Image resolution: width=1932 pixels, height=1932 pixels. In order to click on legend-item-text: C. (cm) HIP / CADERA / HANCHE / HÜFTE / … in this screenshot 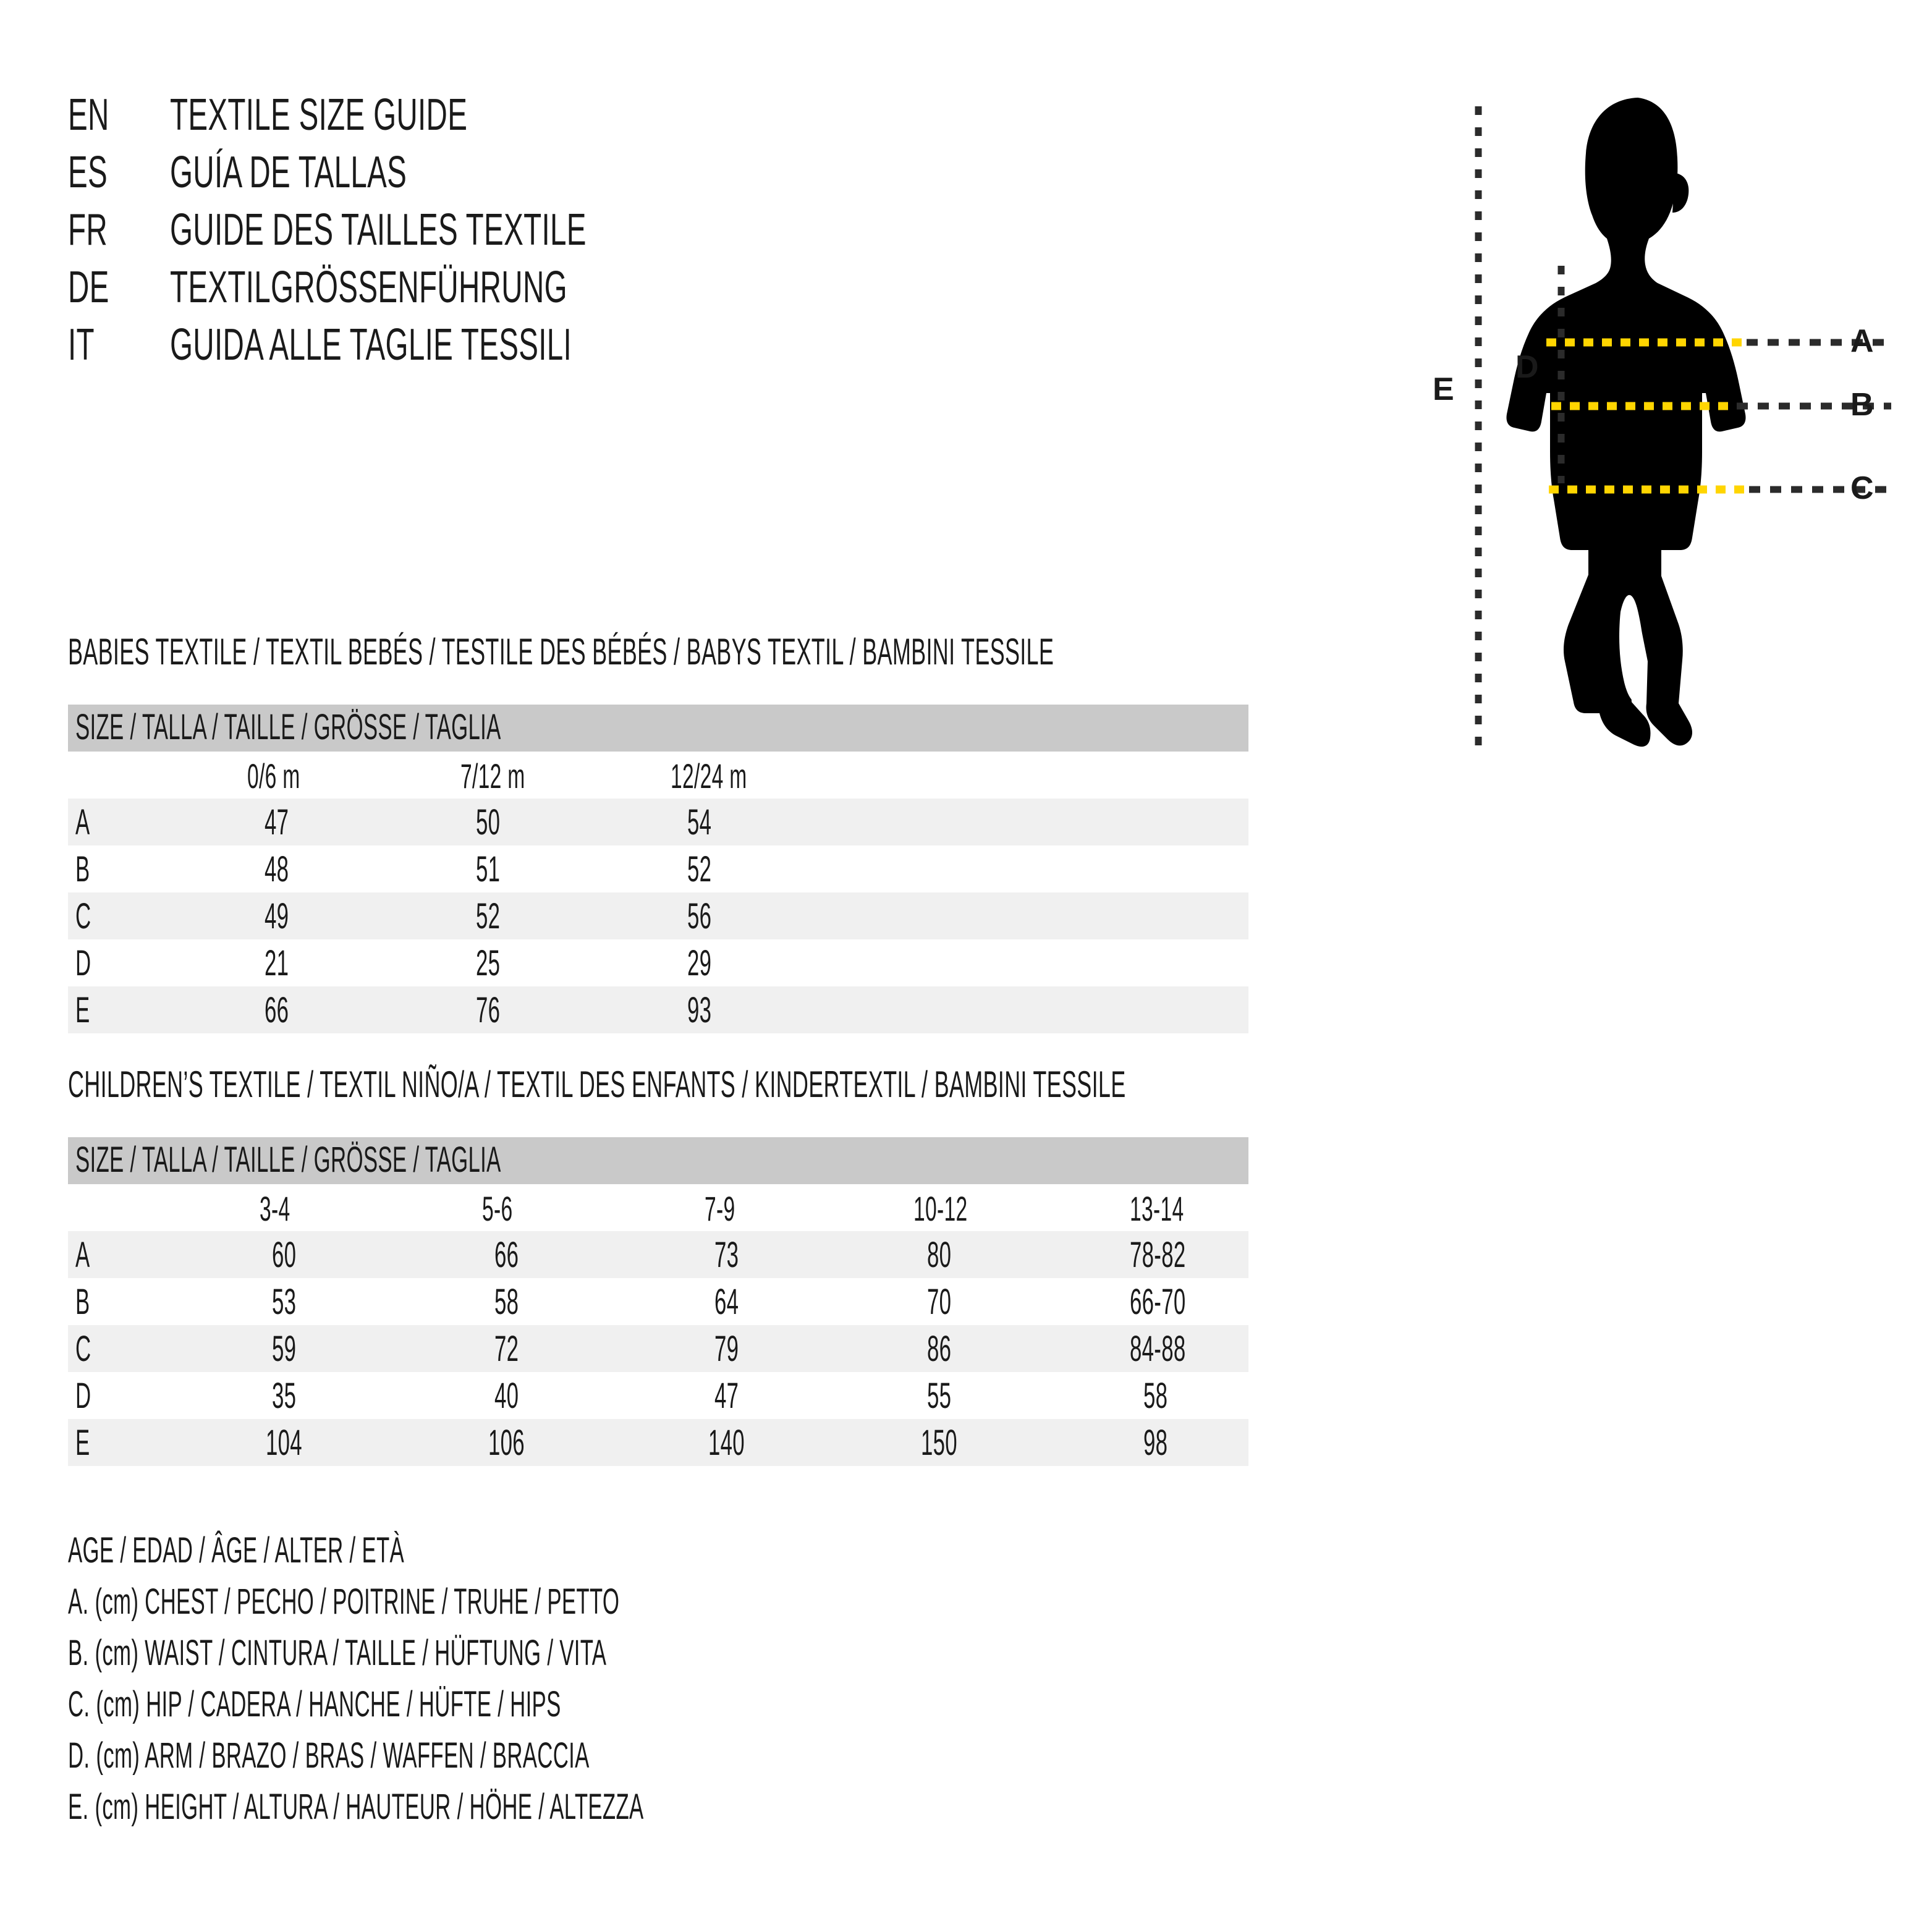, I will do `click(314, 1704)`.